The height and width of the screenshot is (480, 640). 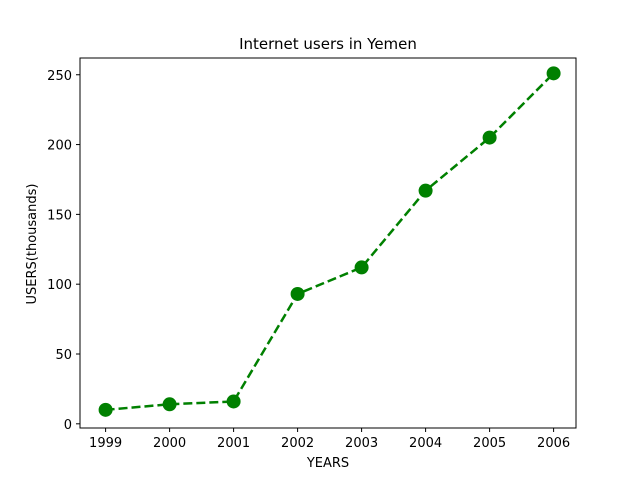 I want to click on y-tick-label: 200, so click(x=59, y=146).